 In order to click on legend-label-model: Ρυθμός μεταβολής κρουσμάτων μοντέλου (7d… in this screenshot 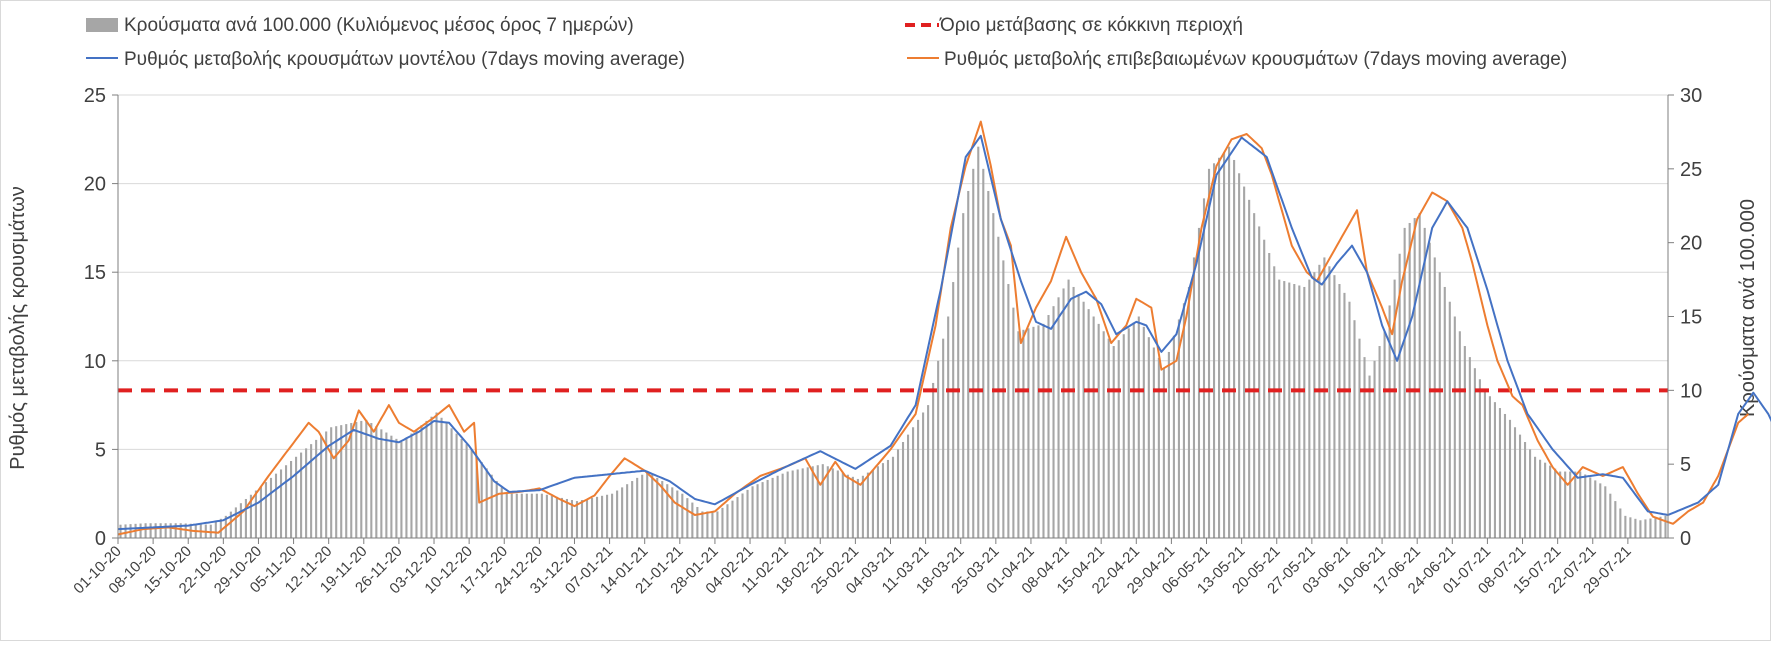, I will do `click(404, 59)`.